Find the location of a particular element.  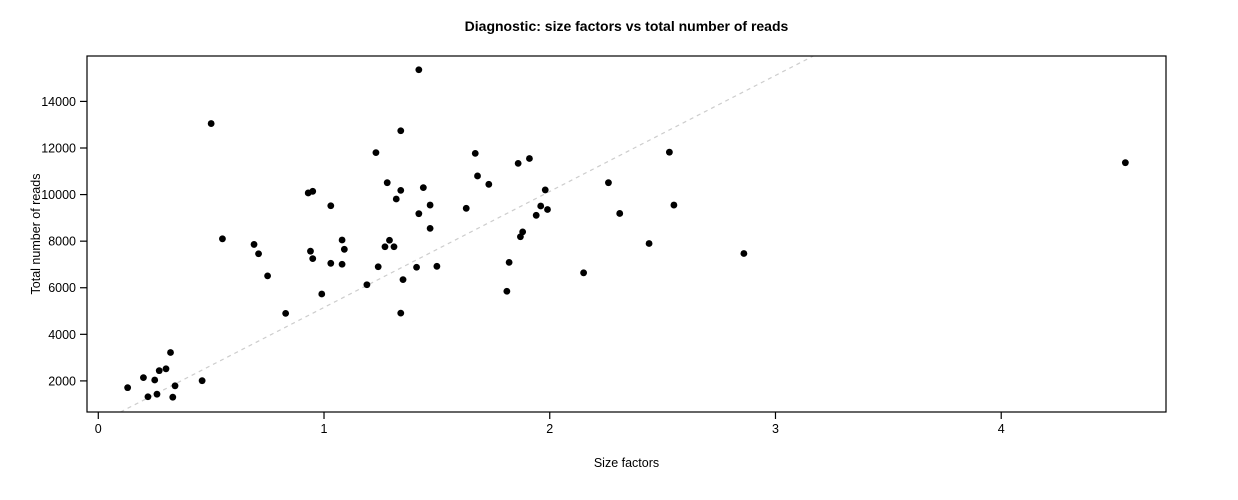

y-tick-label: 14000 is located at coordinates (58, 102).